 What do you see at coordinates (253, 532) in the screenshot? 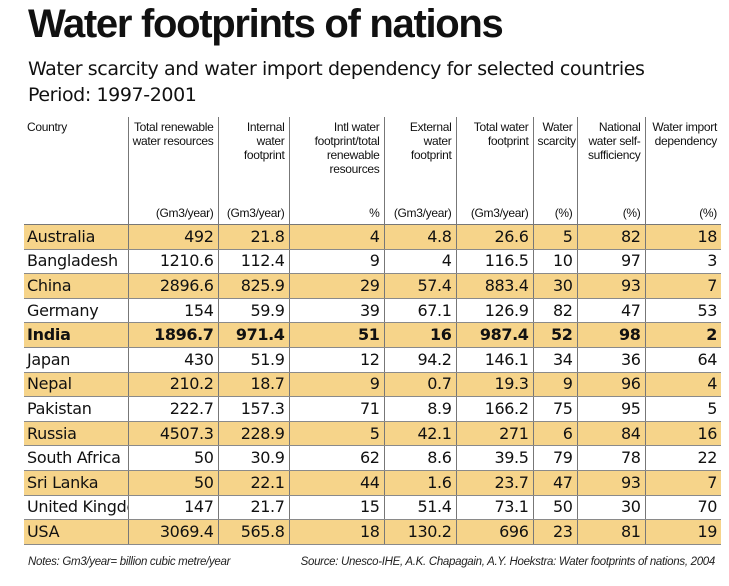
I see `value-cell: 565.8` at bounding box center [253, 532].